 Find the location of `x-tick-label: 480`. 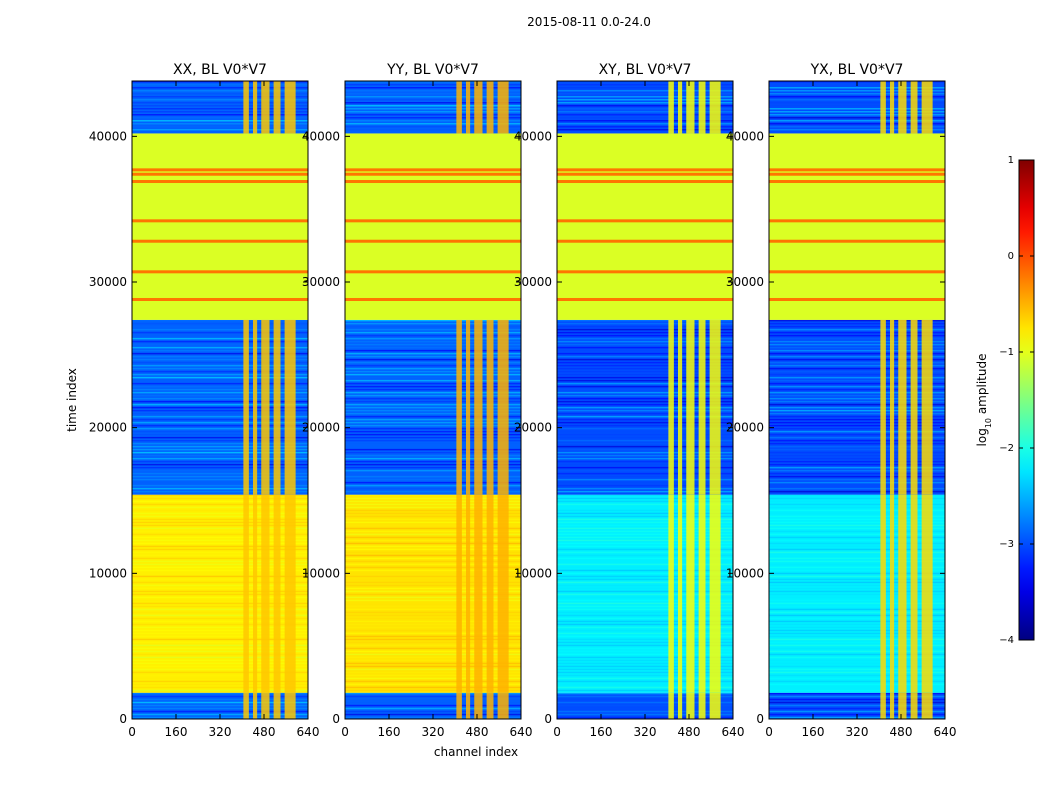

x-tick-label: 480 is located at coordinates (264, 732).